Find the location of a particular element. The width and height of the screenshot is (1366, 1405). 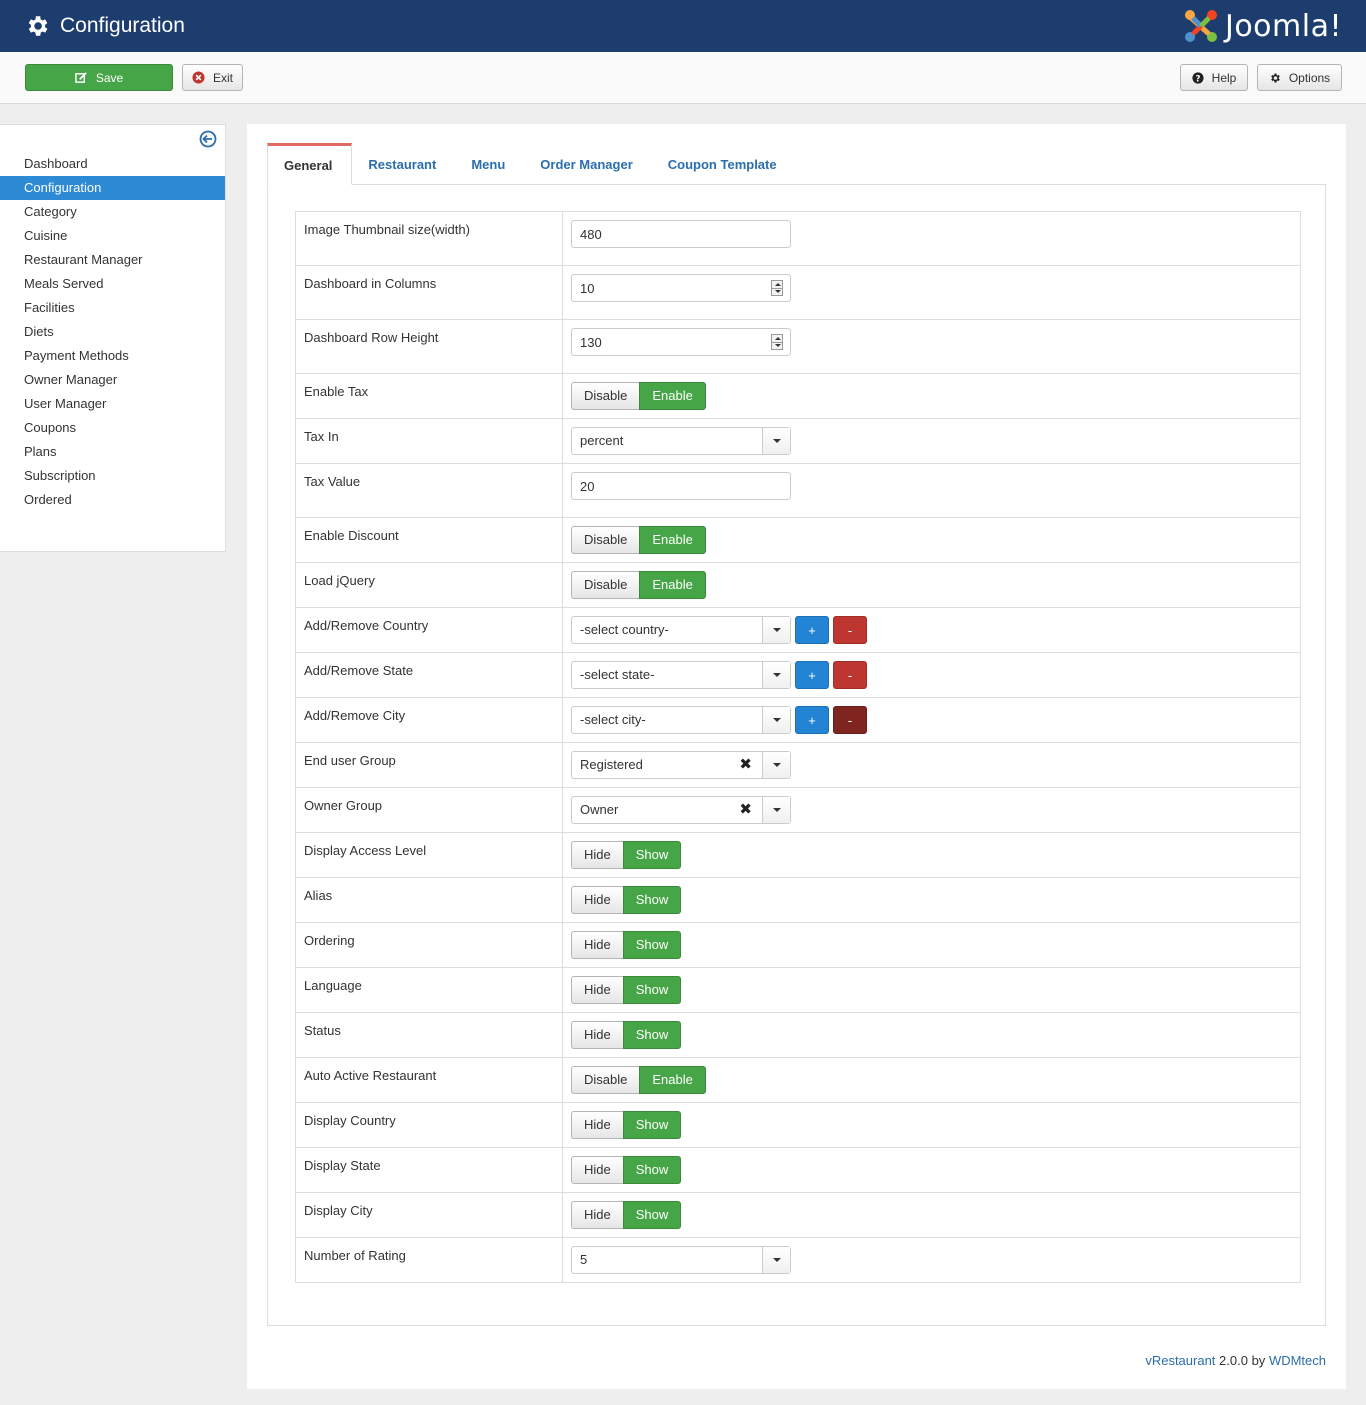

sidebar-item-meals-served: Meals Served is located at coordinates (64, 283).